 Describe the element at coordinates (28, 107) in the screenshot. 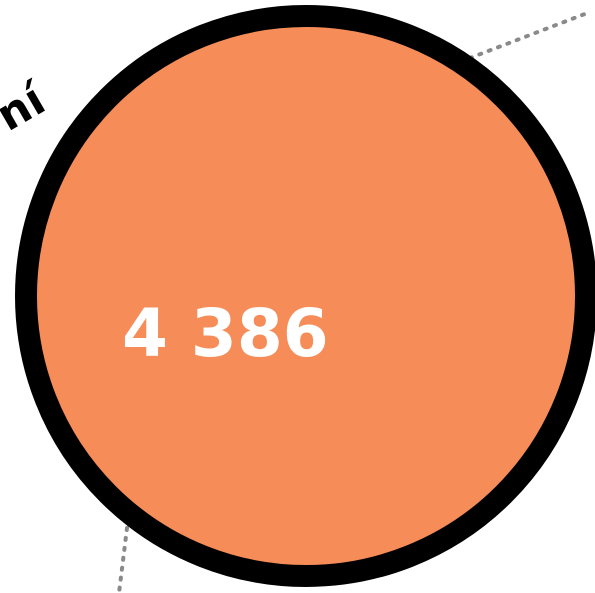

I see `arc-label: ní` at that location.